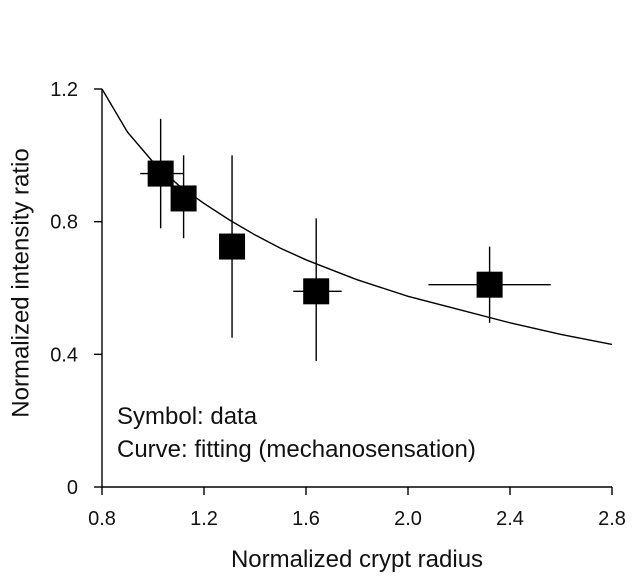 The height and width of the screenshot is (581, 634). What do you see at coordinates (408, 519) in the screenshot?
I see `x-tick-label: 2.0` at bounding box center [408, 519].